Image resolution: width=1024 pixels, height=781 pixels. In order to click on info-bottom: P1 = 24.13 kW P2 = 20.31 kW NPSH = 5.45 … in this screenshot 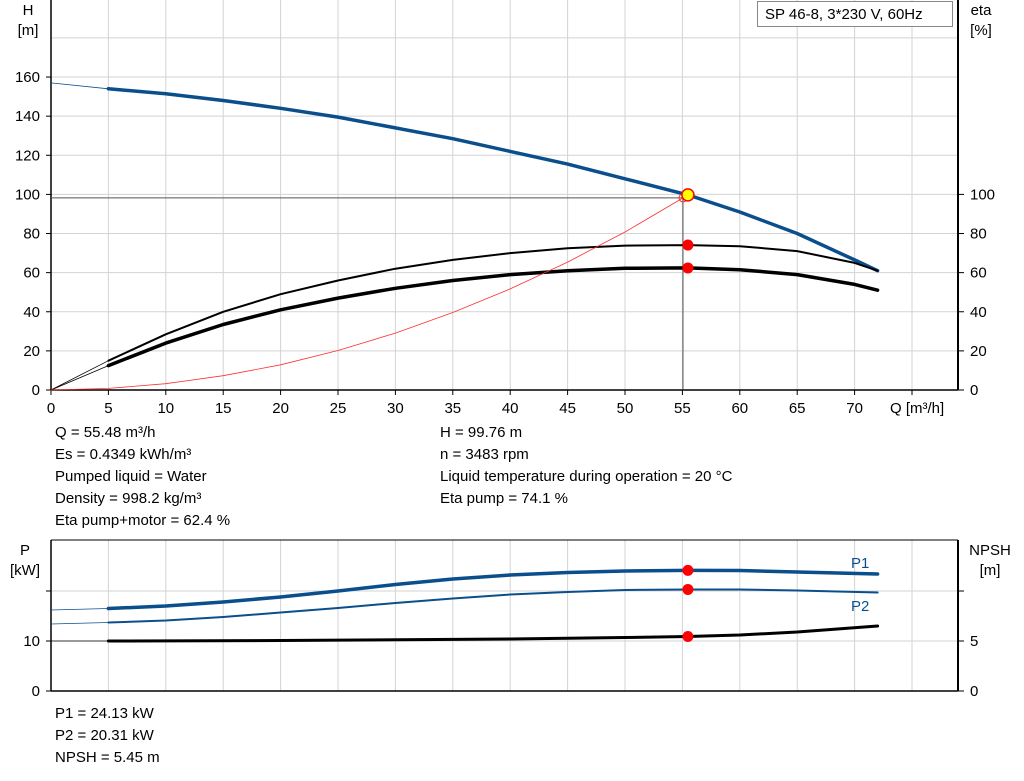, I will do `click(107, 736)`.